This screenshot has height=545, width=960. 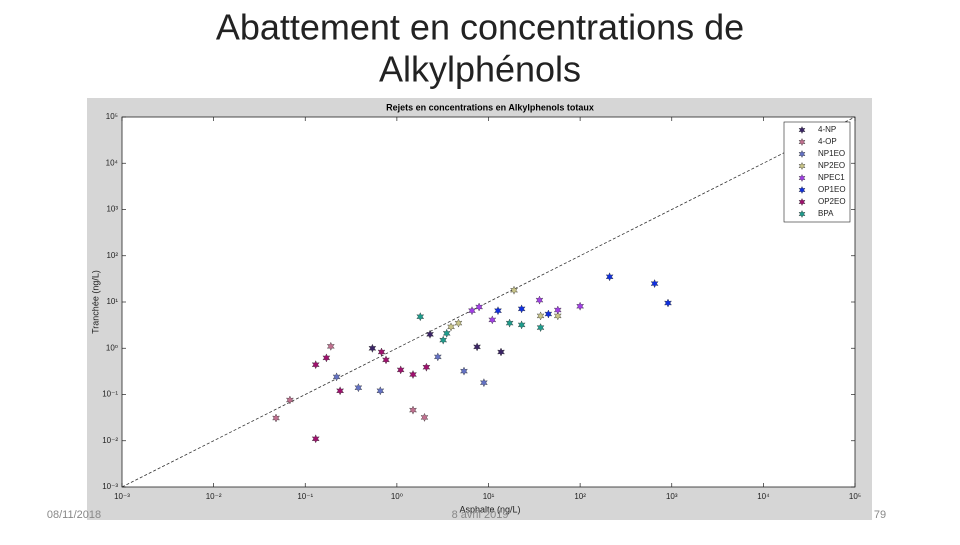 What do you see at coordinates (95, 302) in the screenshot?
I see `y-axis-label: Tranchée (ng/L)` at bounding box center [95, 302].